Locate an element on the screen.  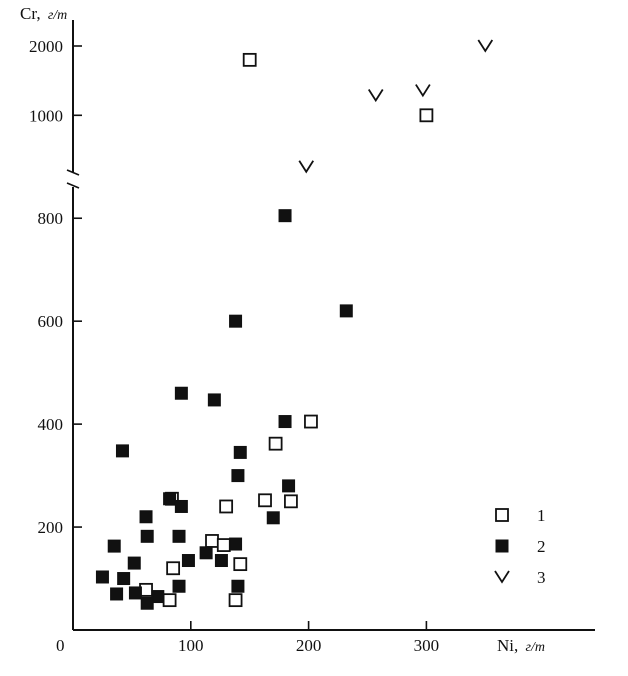
y-tick-label: 2000 is located at coordinates (46, 46).